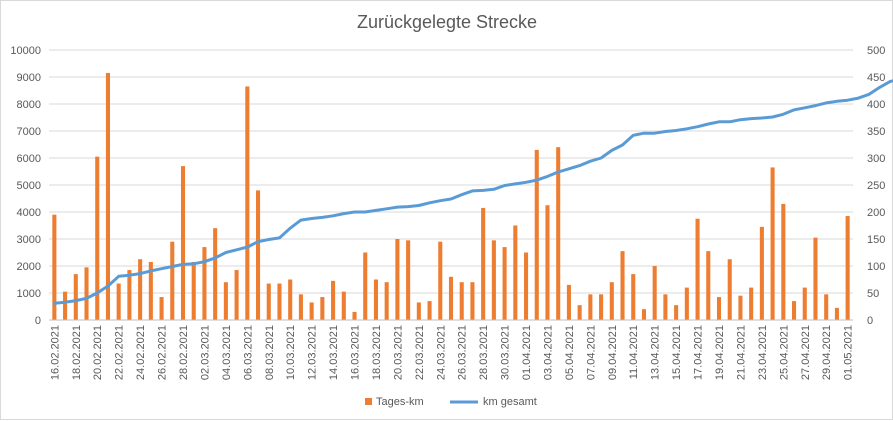 The height and width of the screenshot is (421, 893). I want to click on y-right-tick-label: 350, so click(876, 132).